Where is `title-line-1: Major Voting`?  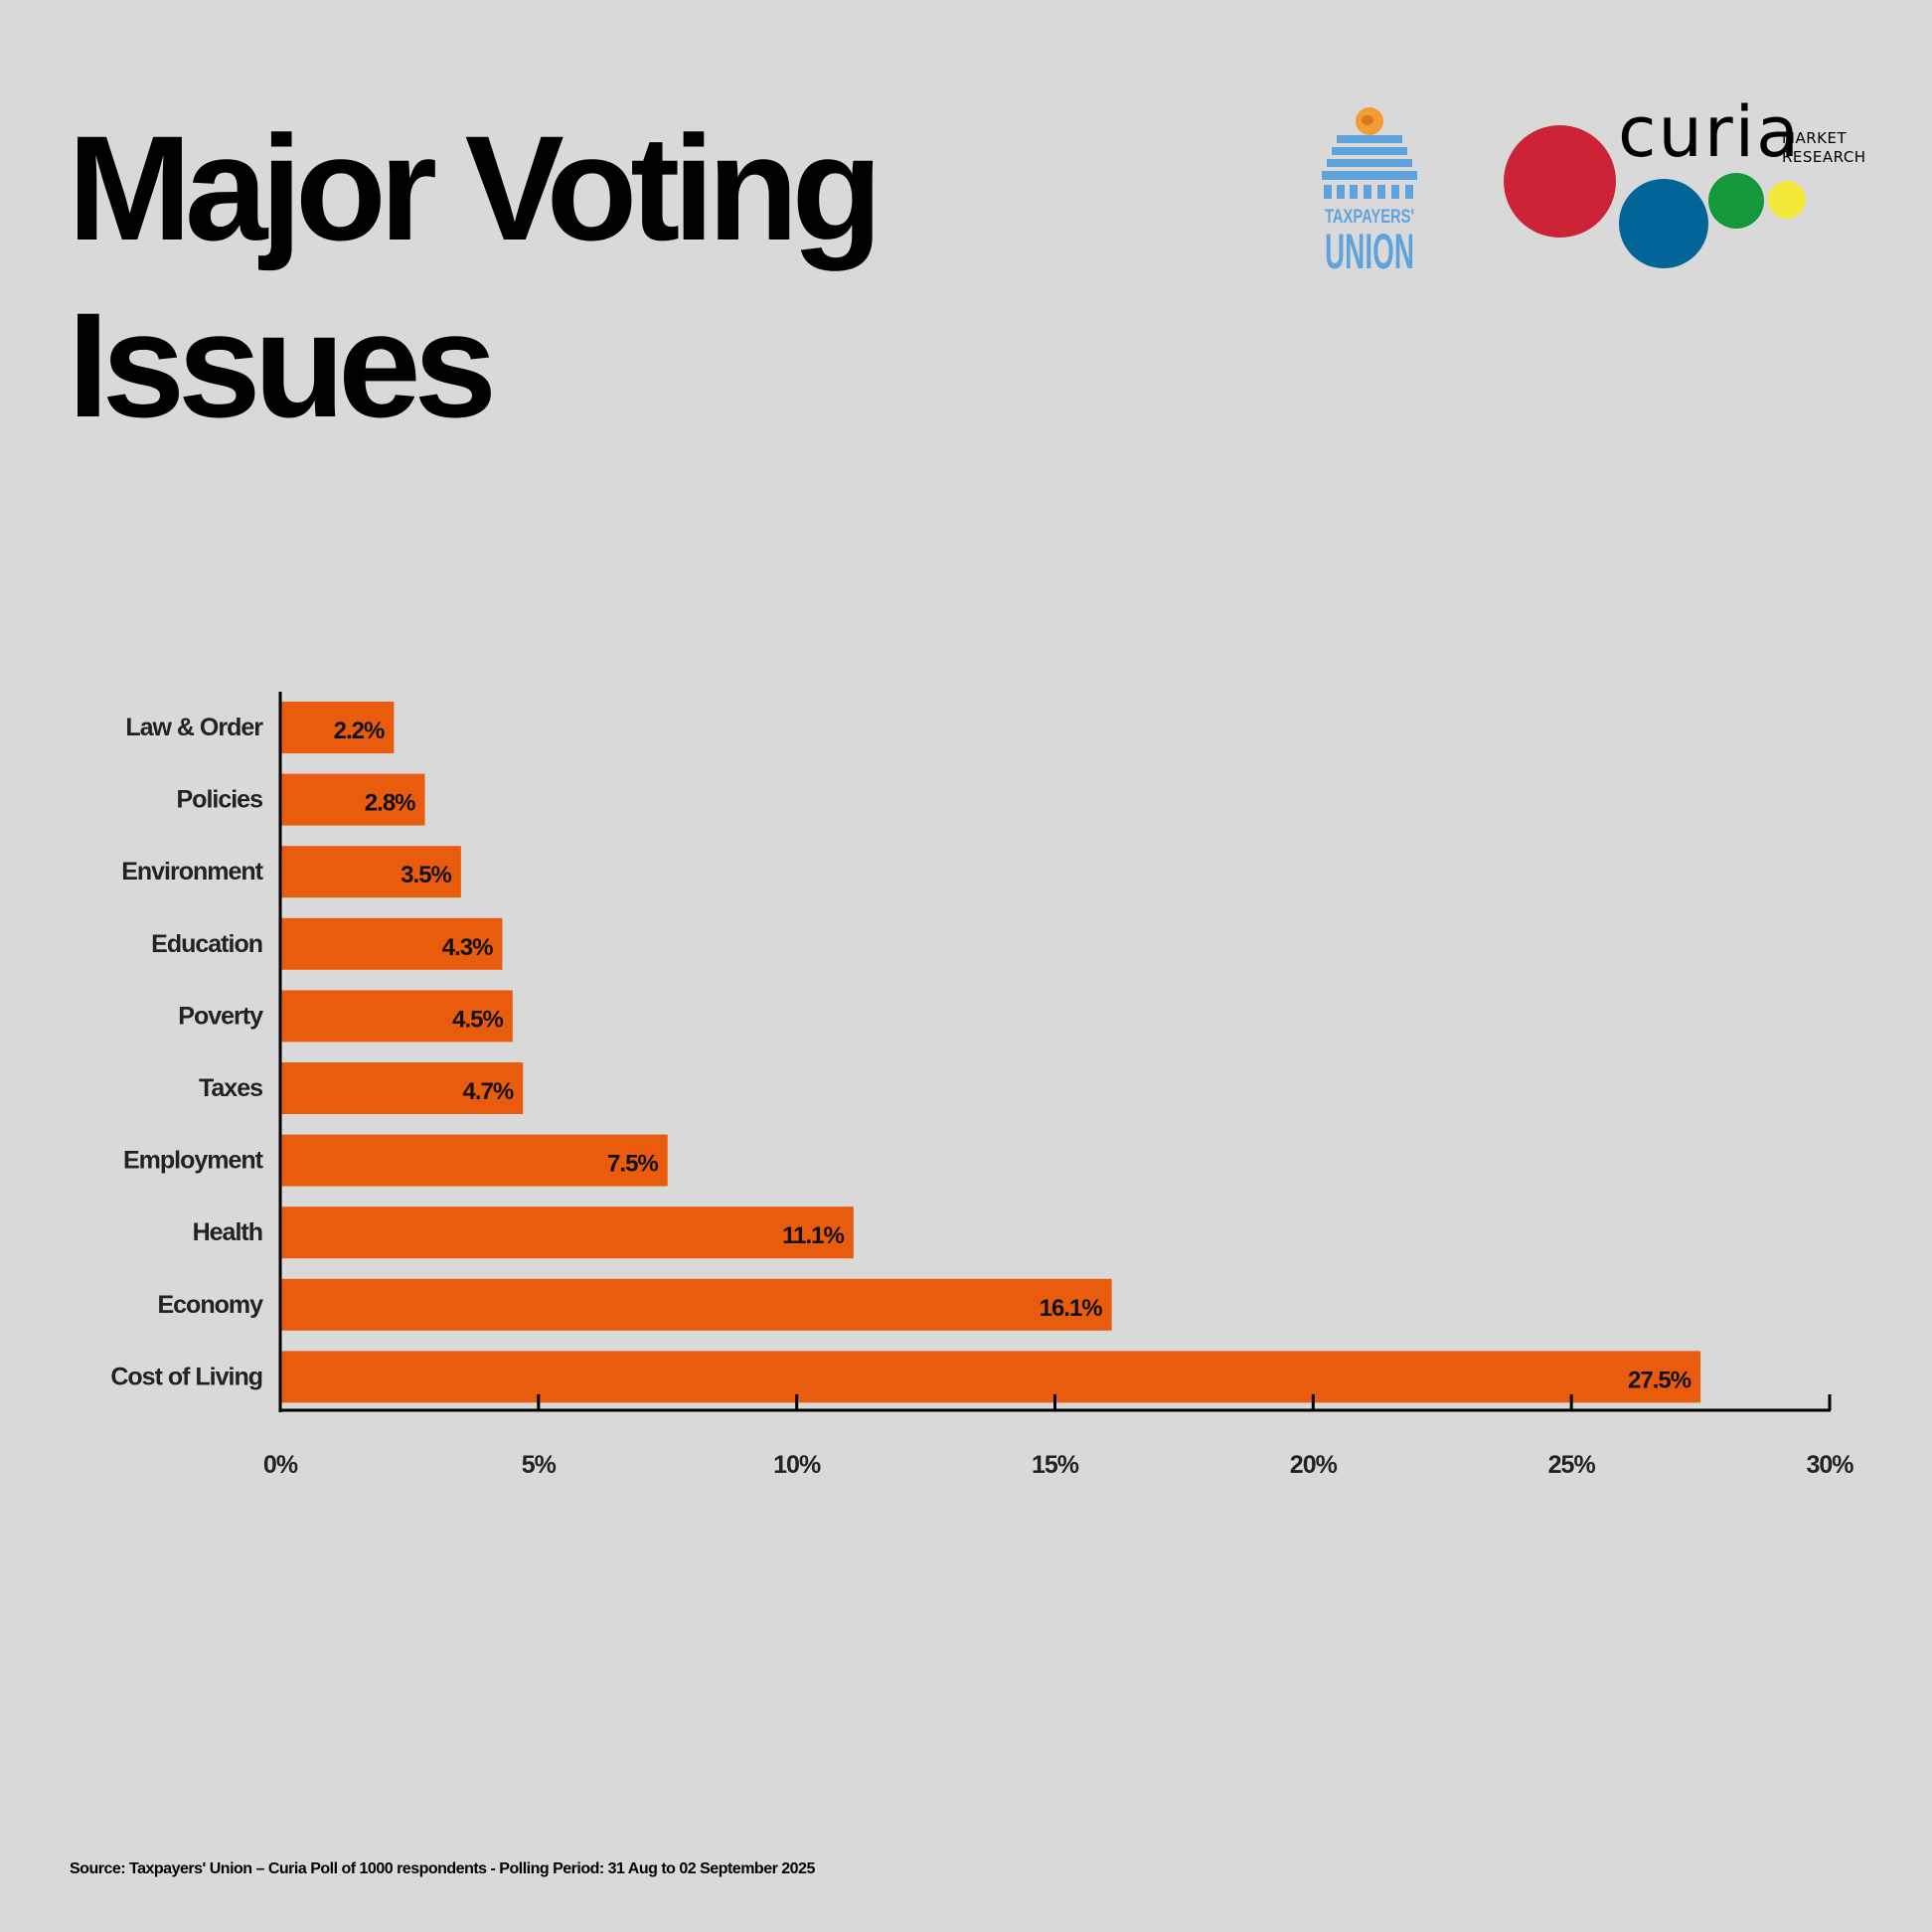 title-line-1: Major Voting is located at coordinates (475, 187).